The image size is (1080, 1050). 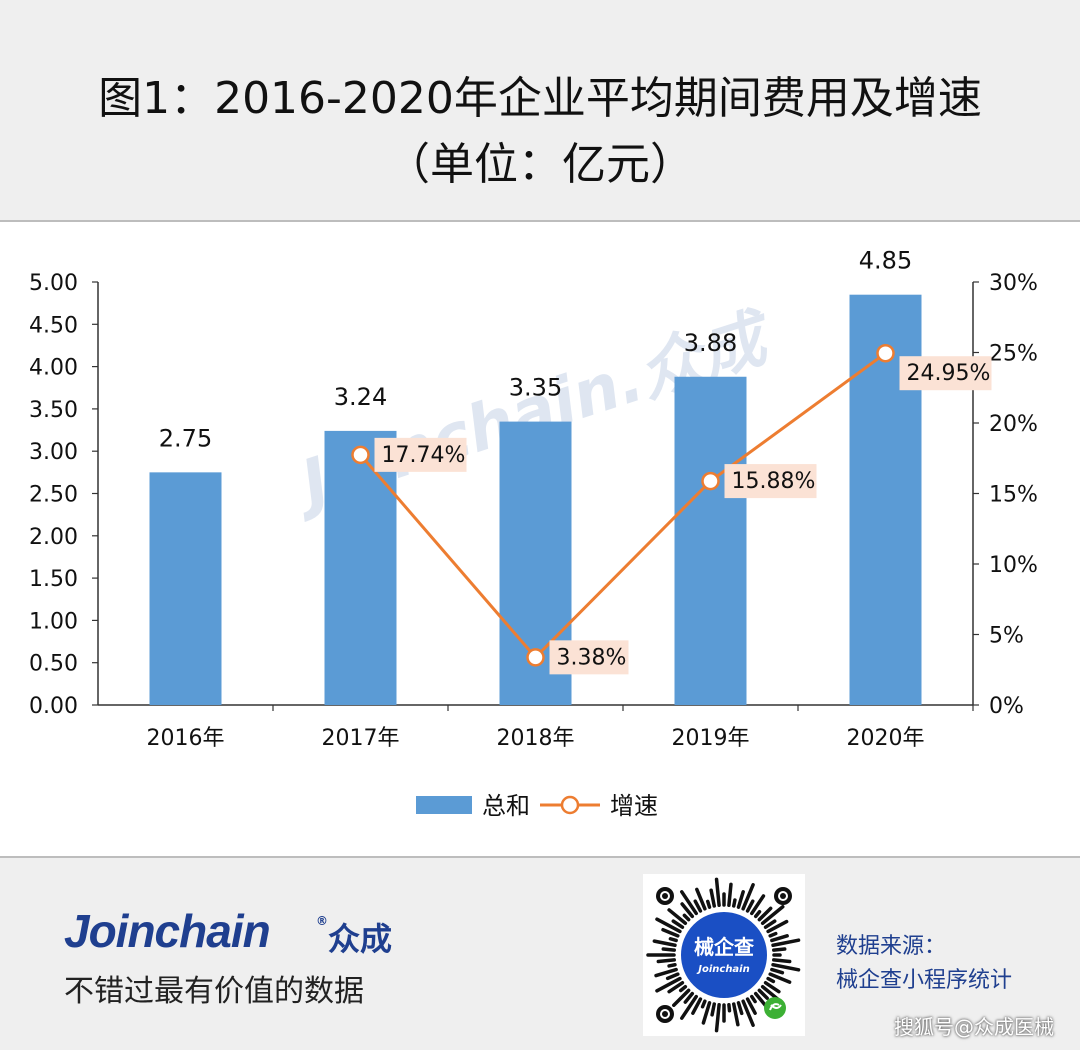 What do you see at coordinates (924, 980) in the screenshot?
I see `source-value: 械企查小程序统计` at bounding box center [924, 980].